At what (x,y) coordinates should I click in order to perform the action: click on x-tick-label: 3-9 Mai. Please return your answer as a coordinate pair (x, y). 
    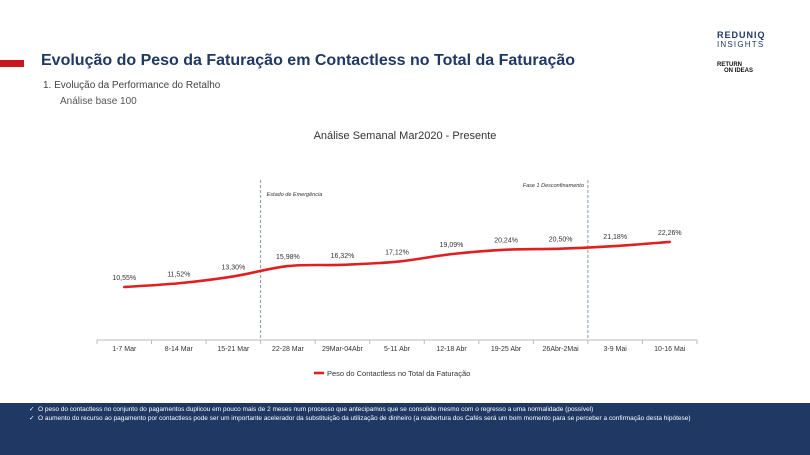
    Looking at the image, I should click on (616, 349).